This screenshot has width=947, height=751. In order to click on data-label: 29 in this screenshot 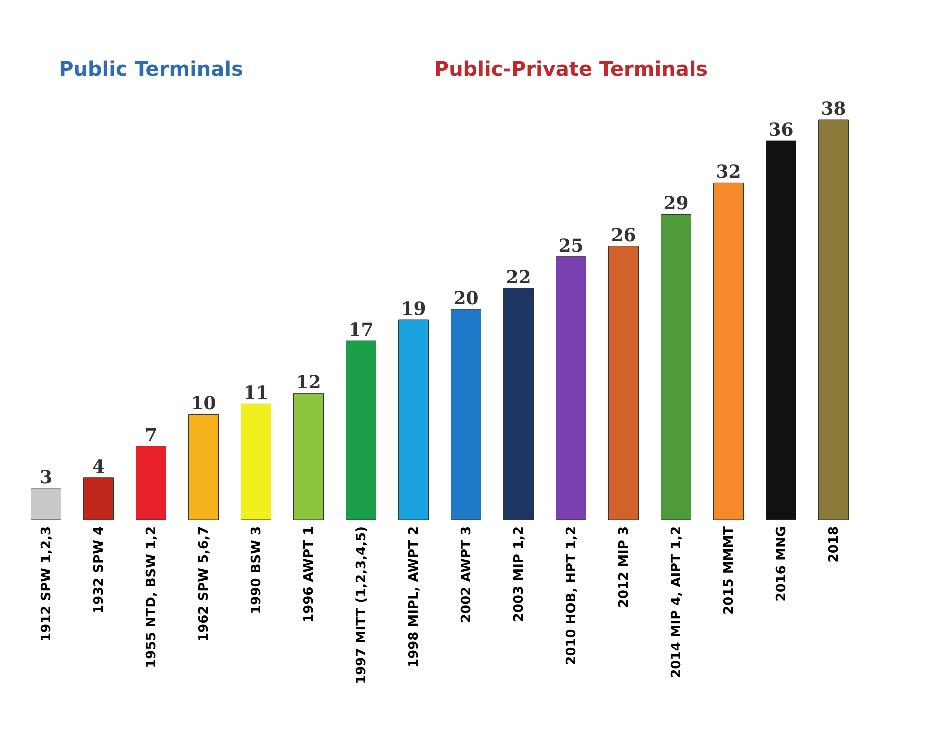, I will do `click(676, 204)`.